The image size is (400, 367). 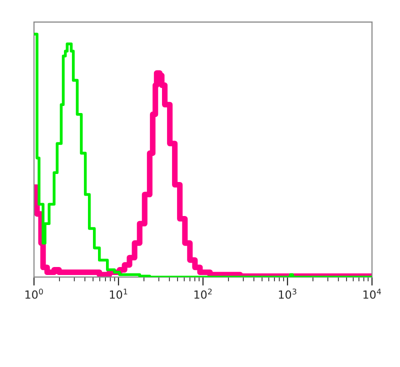 What do you see at coordinates (287, 293) in the screenshot?
I see `x-tick-label: 10$^{3}$` at bounding box center [287, 293].